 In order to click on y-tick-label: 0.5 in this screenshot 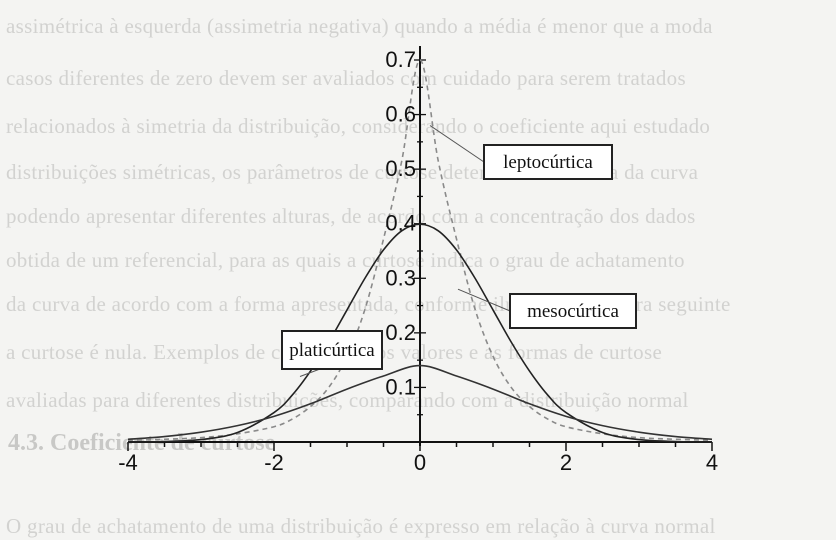, I will do `click(400, 168)`.